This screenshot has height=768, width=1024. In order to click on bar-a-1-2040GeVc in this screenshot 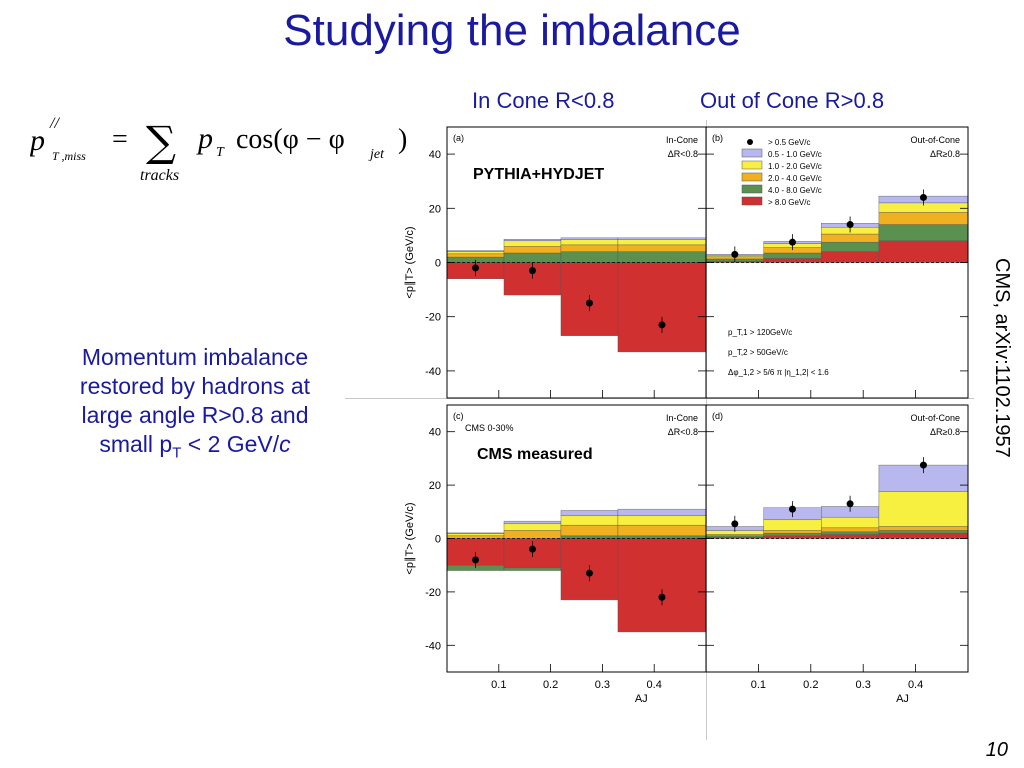, I will do `click(532, 250)`.